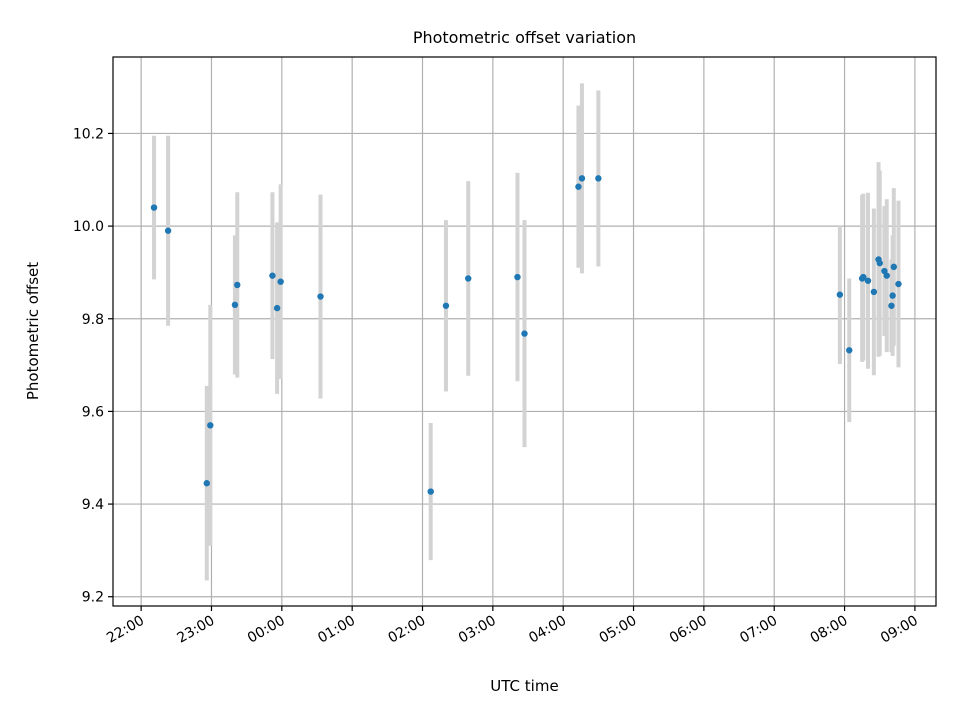 The width and height of the screenshot is (960, 720). Describe the element at coordinates (336, 630) in the screenshot. I see `x-tick-label: 01:00` at that location.